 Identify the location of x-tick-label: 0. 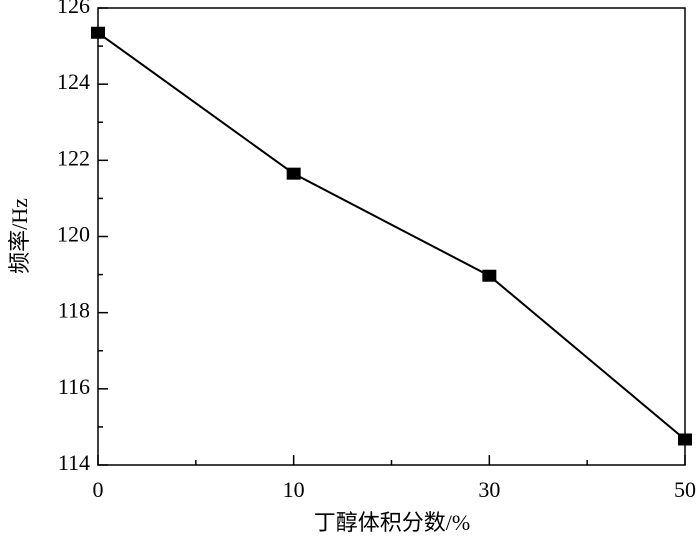
(98, 489).